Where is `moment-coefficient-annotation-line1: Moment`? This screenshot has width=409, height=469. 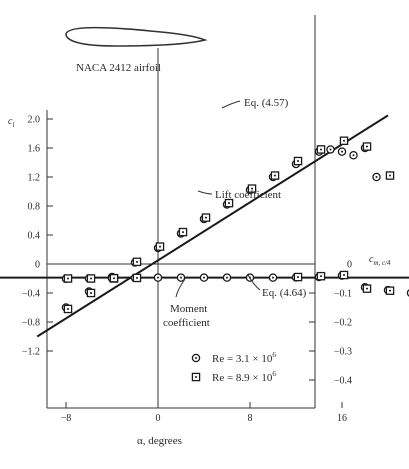 moment-coefficient-annotation-line1: Moment is located at coordinates (188, 309).